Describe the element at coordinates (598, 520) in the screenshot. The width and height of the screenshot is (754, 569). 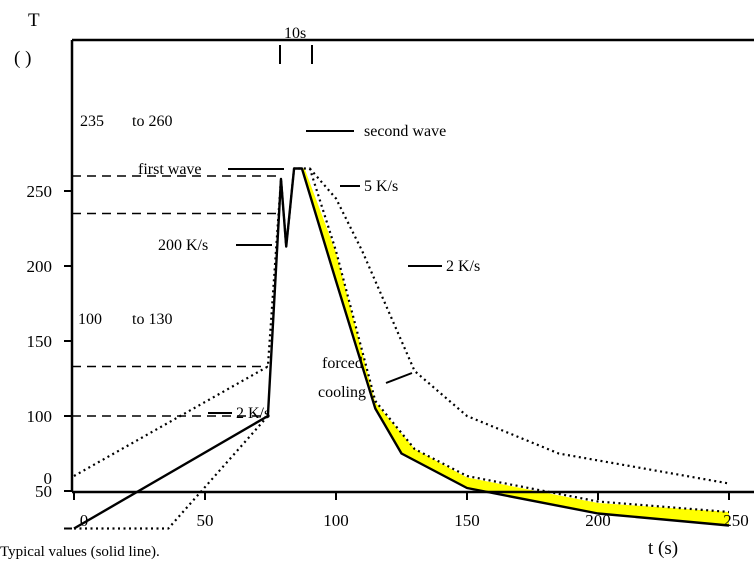
I see `x-tick-label-200: 200` at that location.